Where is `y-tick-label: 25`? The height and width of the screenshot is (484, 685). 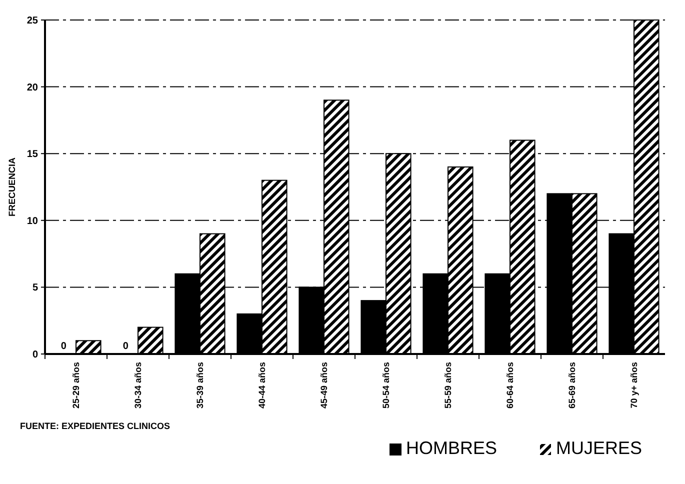
y-tick-label: 25 is located at coordinates (32, 21).